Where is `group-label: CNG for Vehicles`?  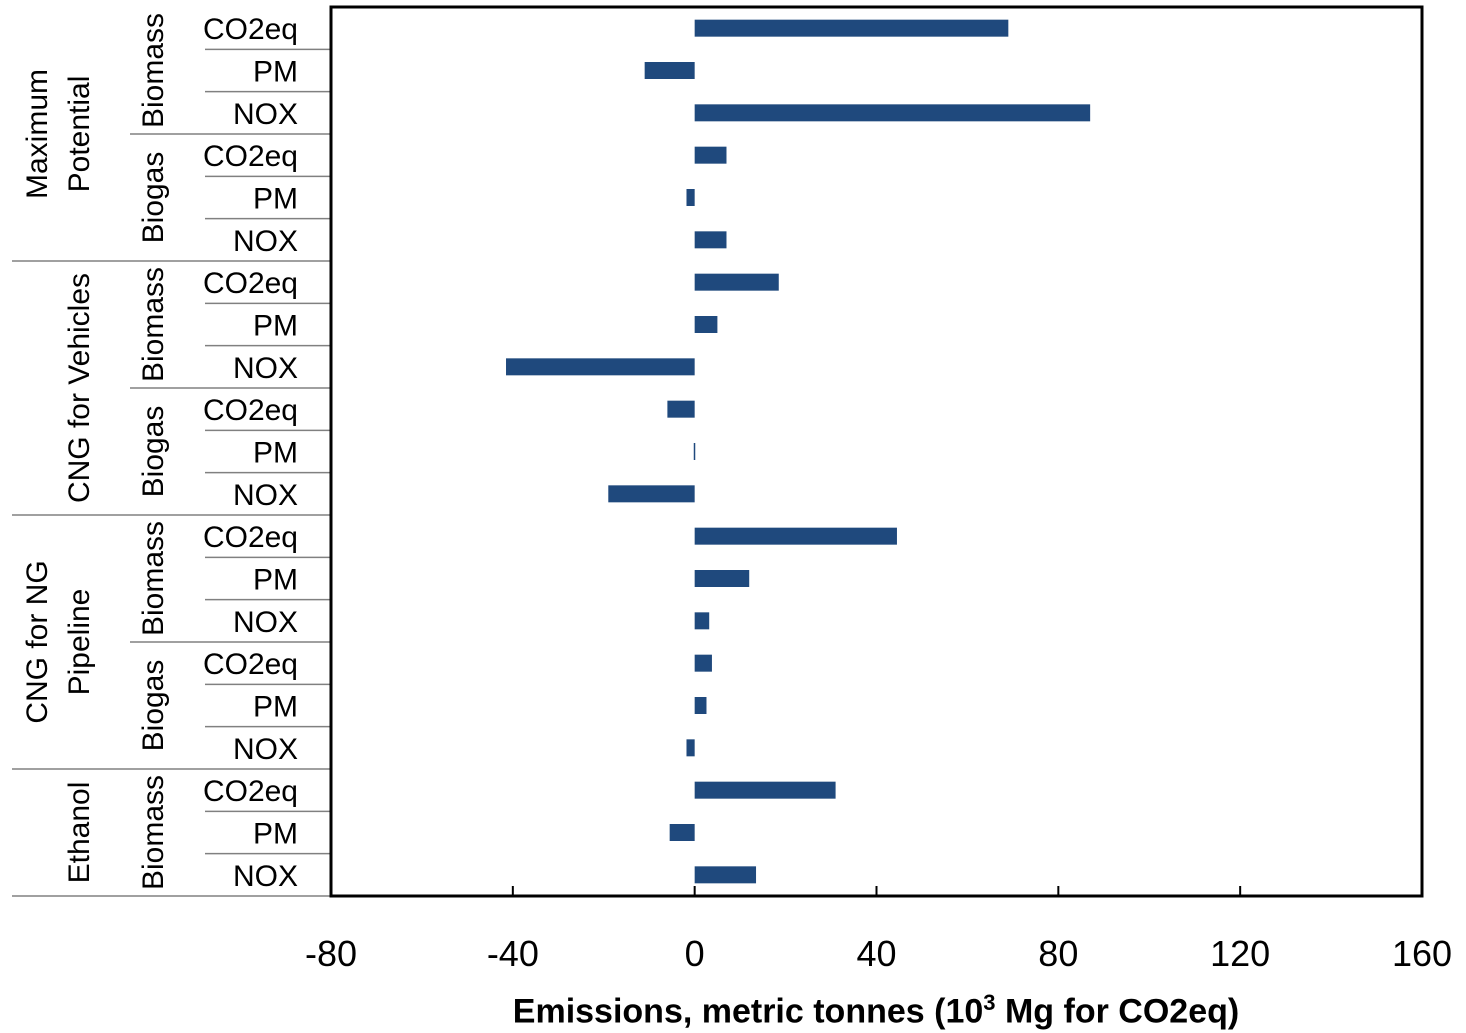 group-label: CNG for Vehicles is located at coordinates (79, 388).